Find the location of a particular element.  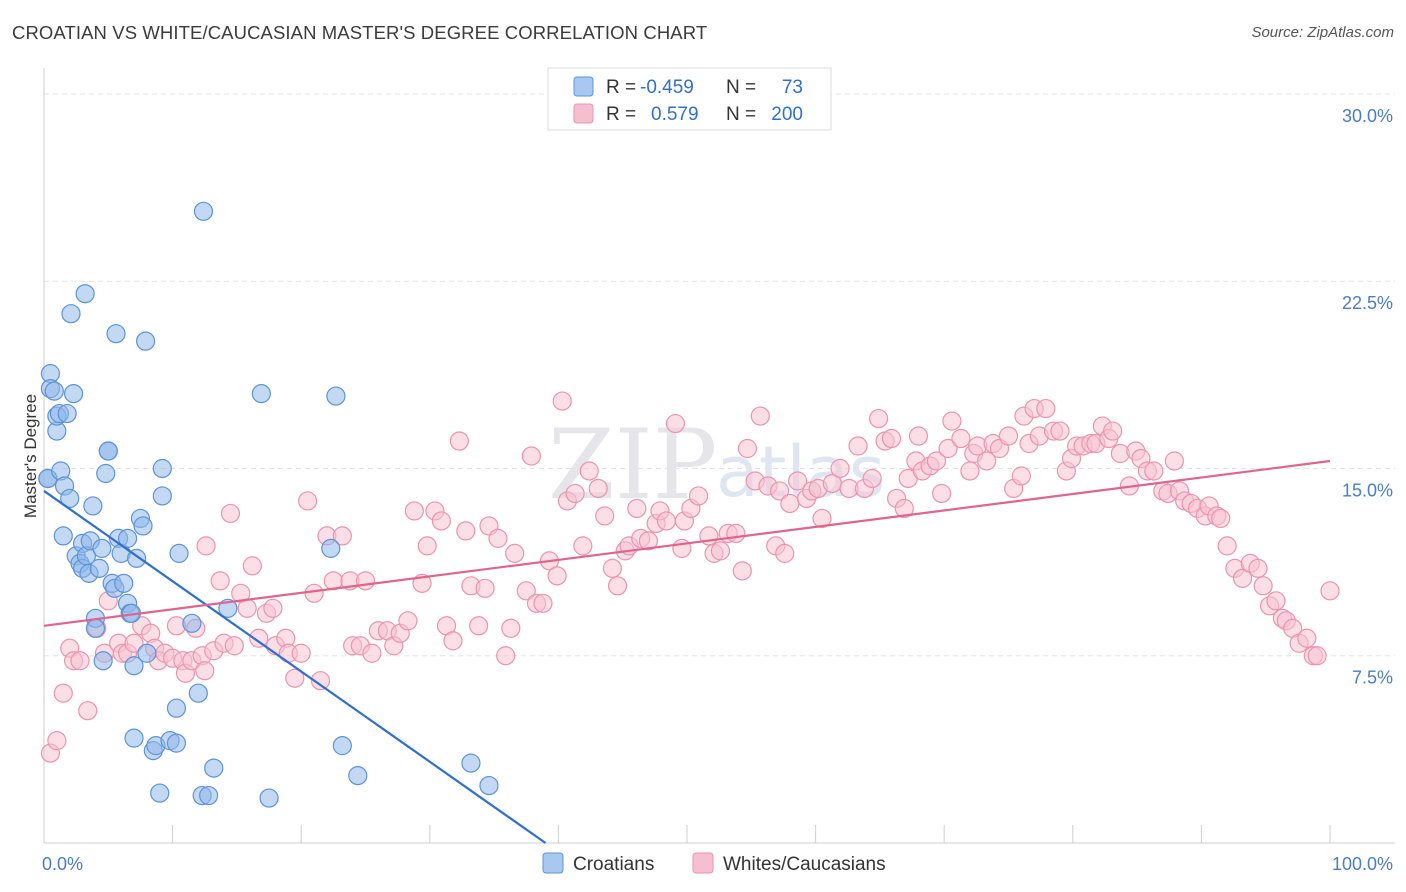

y-tick-label-3: 30.0% is located at coordinates (1367, 116).